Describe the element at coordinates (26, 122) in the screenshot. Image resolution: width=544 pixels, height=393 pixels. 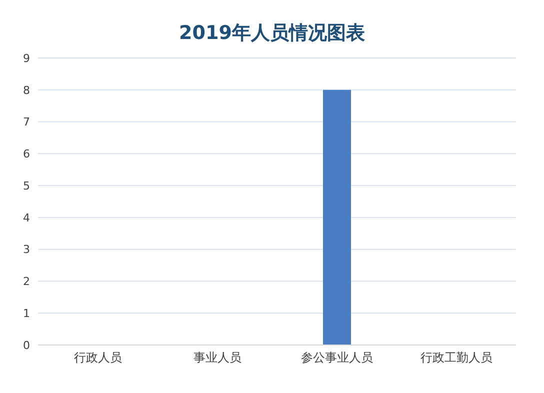
I see `y-tick-label: 7` at that location.